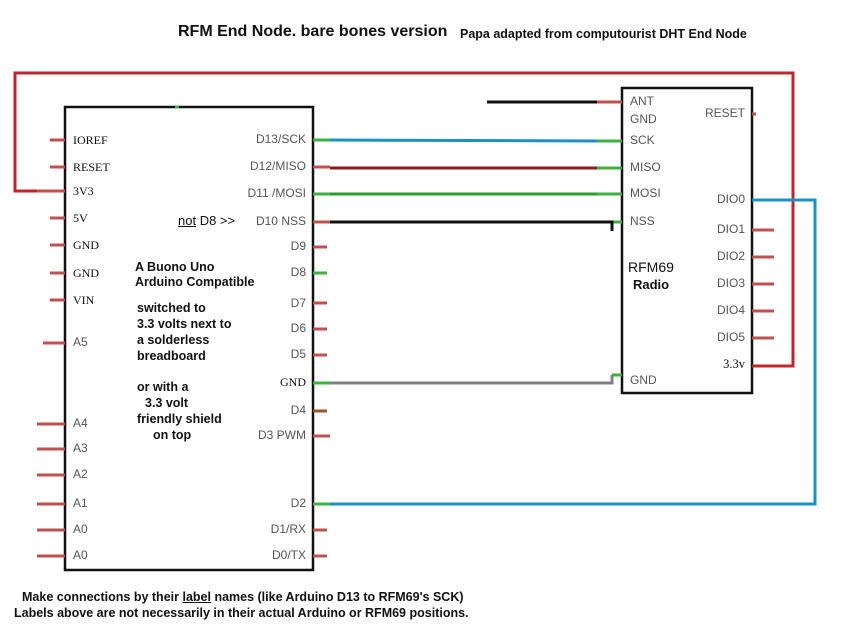  What do you see at coordinates (80, 474) in the screenshot?
I see `pin-label-a2: A2` at bounding box center [80, 474].